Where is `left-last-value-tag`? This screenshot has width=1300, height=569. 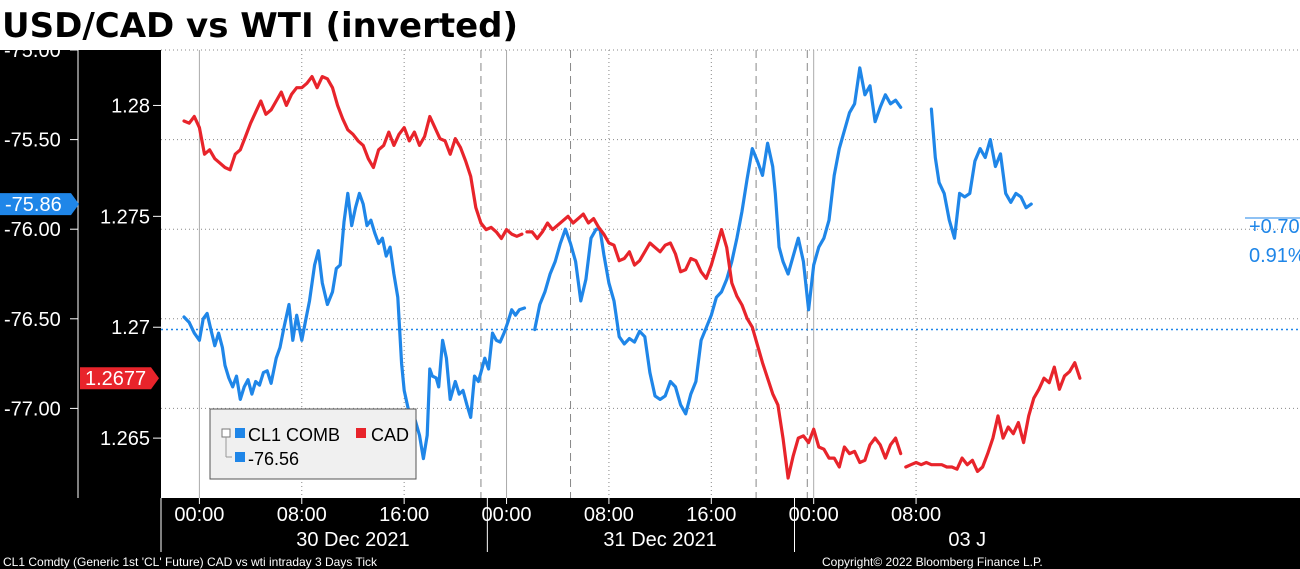
left-last-value-tag is located at coordinates (39, 204).